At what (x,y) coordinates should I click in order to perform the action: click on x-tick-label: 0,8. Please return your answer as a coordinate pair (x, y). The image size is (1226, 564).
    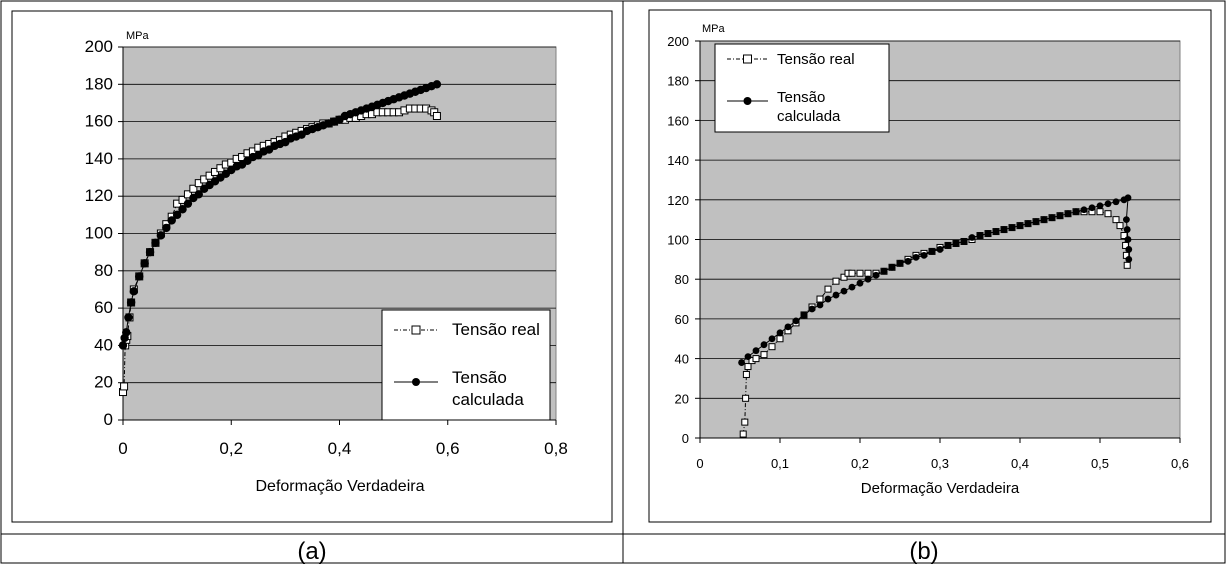
    Looking at the image, I should click on (556, 448).